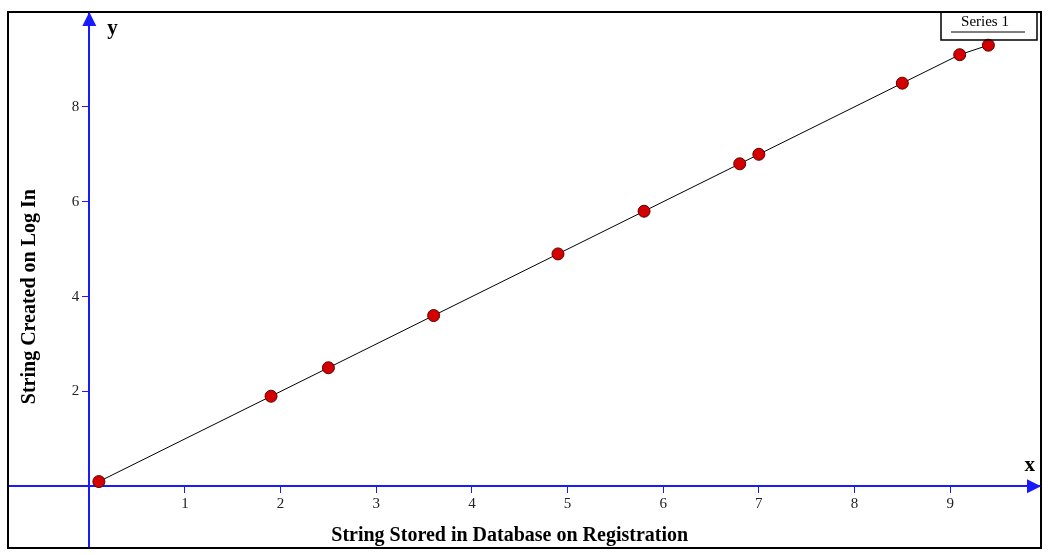  What do you see at coordinates (663, 503) in the screenshot?
I see `x-tick-label: 6` at bounding box center [663, 503].